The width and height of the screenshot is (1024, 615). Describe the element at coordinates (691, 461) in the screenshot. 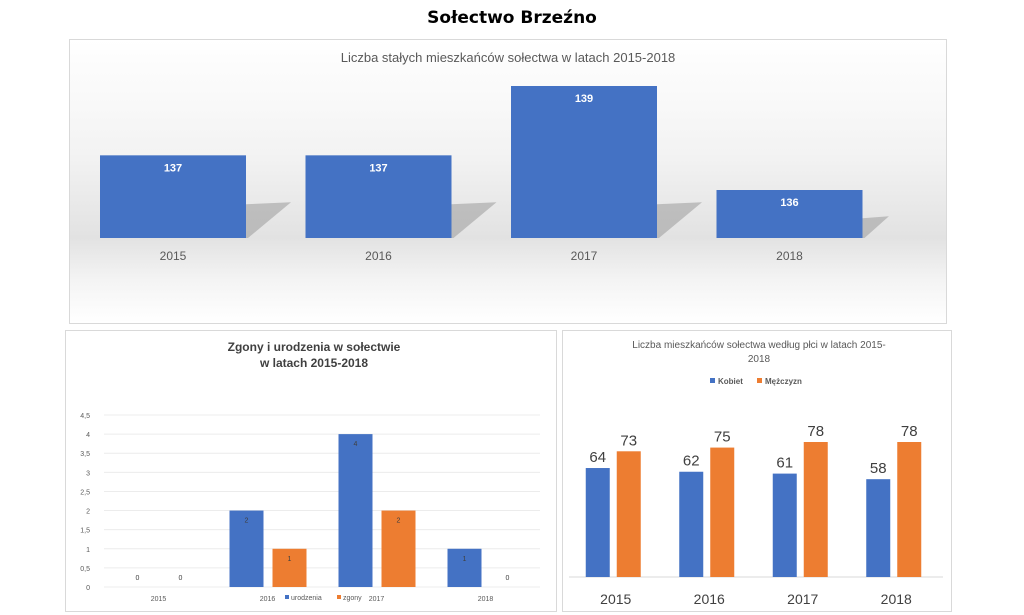

I see `data-label: 62` at that location.